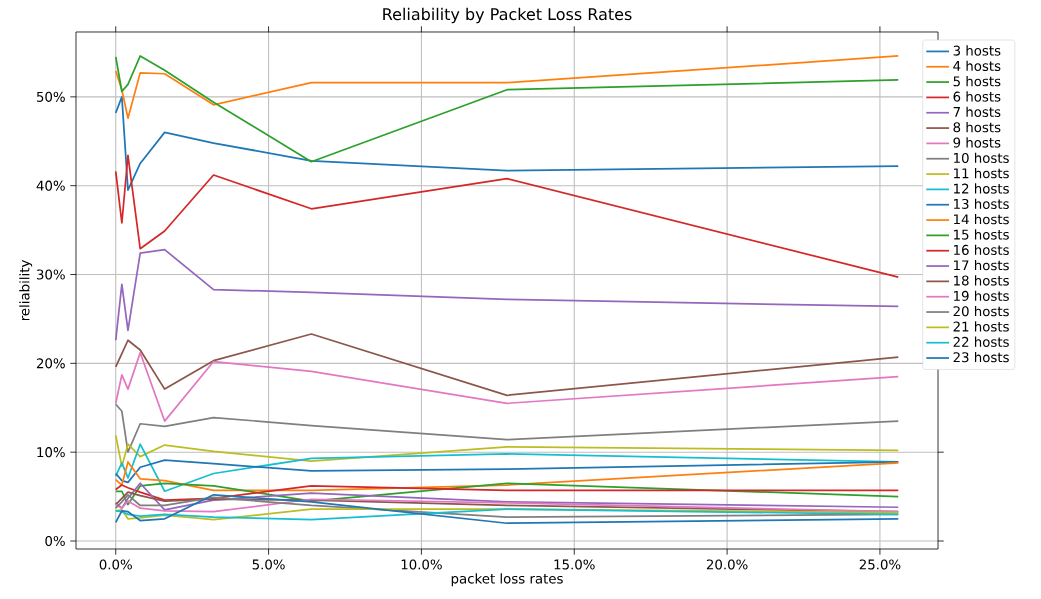 The image size is (1041, 599). Describe the element at coordinates (981, 357) in the screenshot. I see `legend-label: 23 hosts` at that location.